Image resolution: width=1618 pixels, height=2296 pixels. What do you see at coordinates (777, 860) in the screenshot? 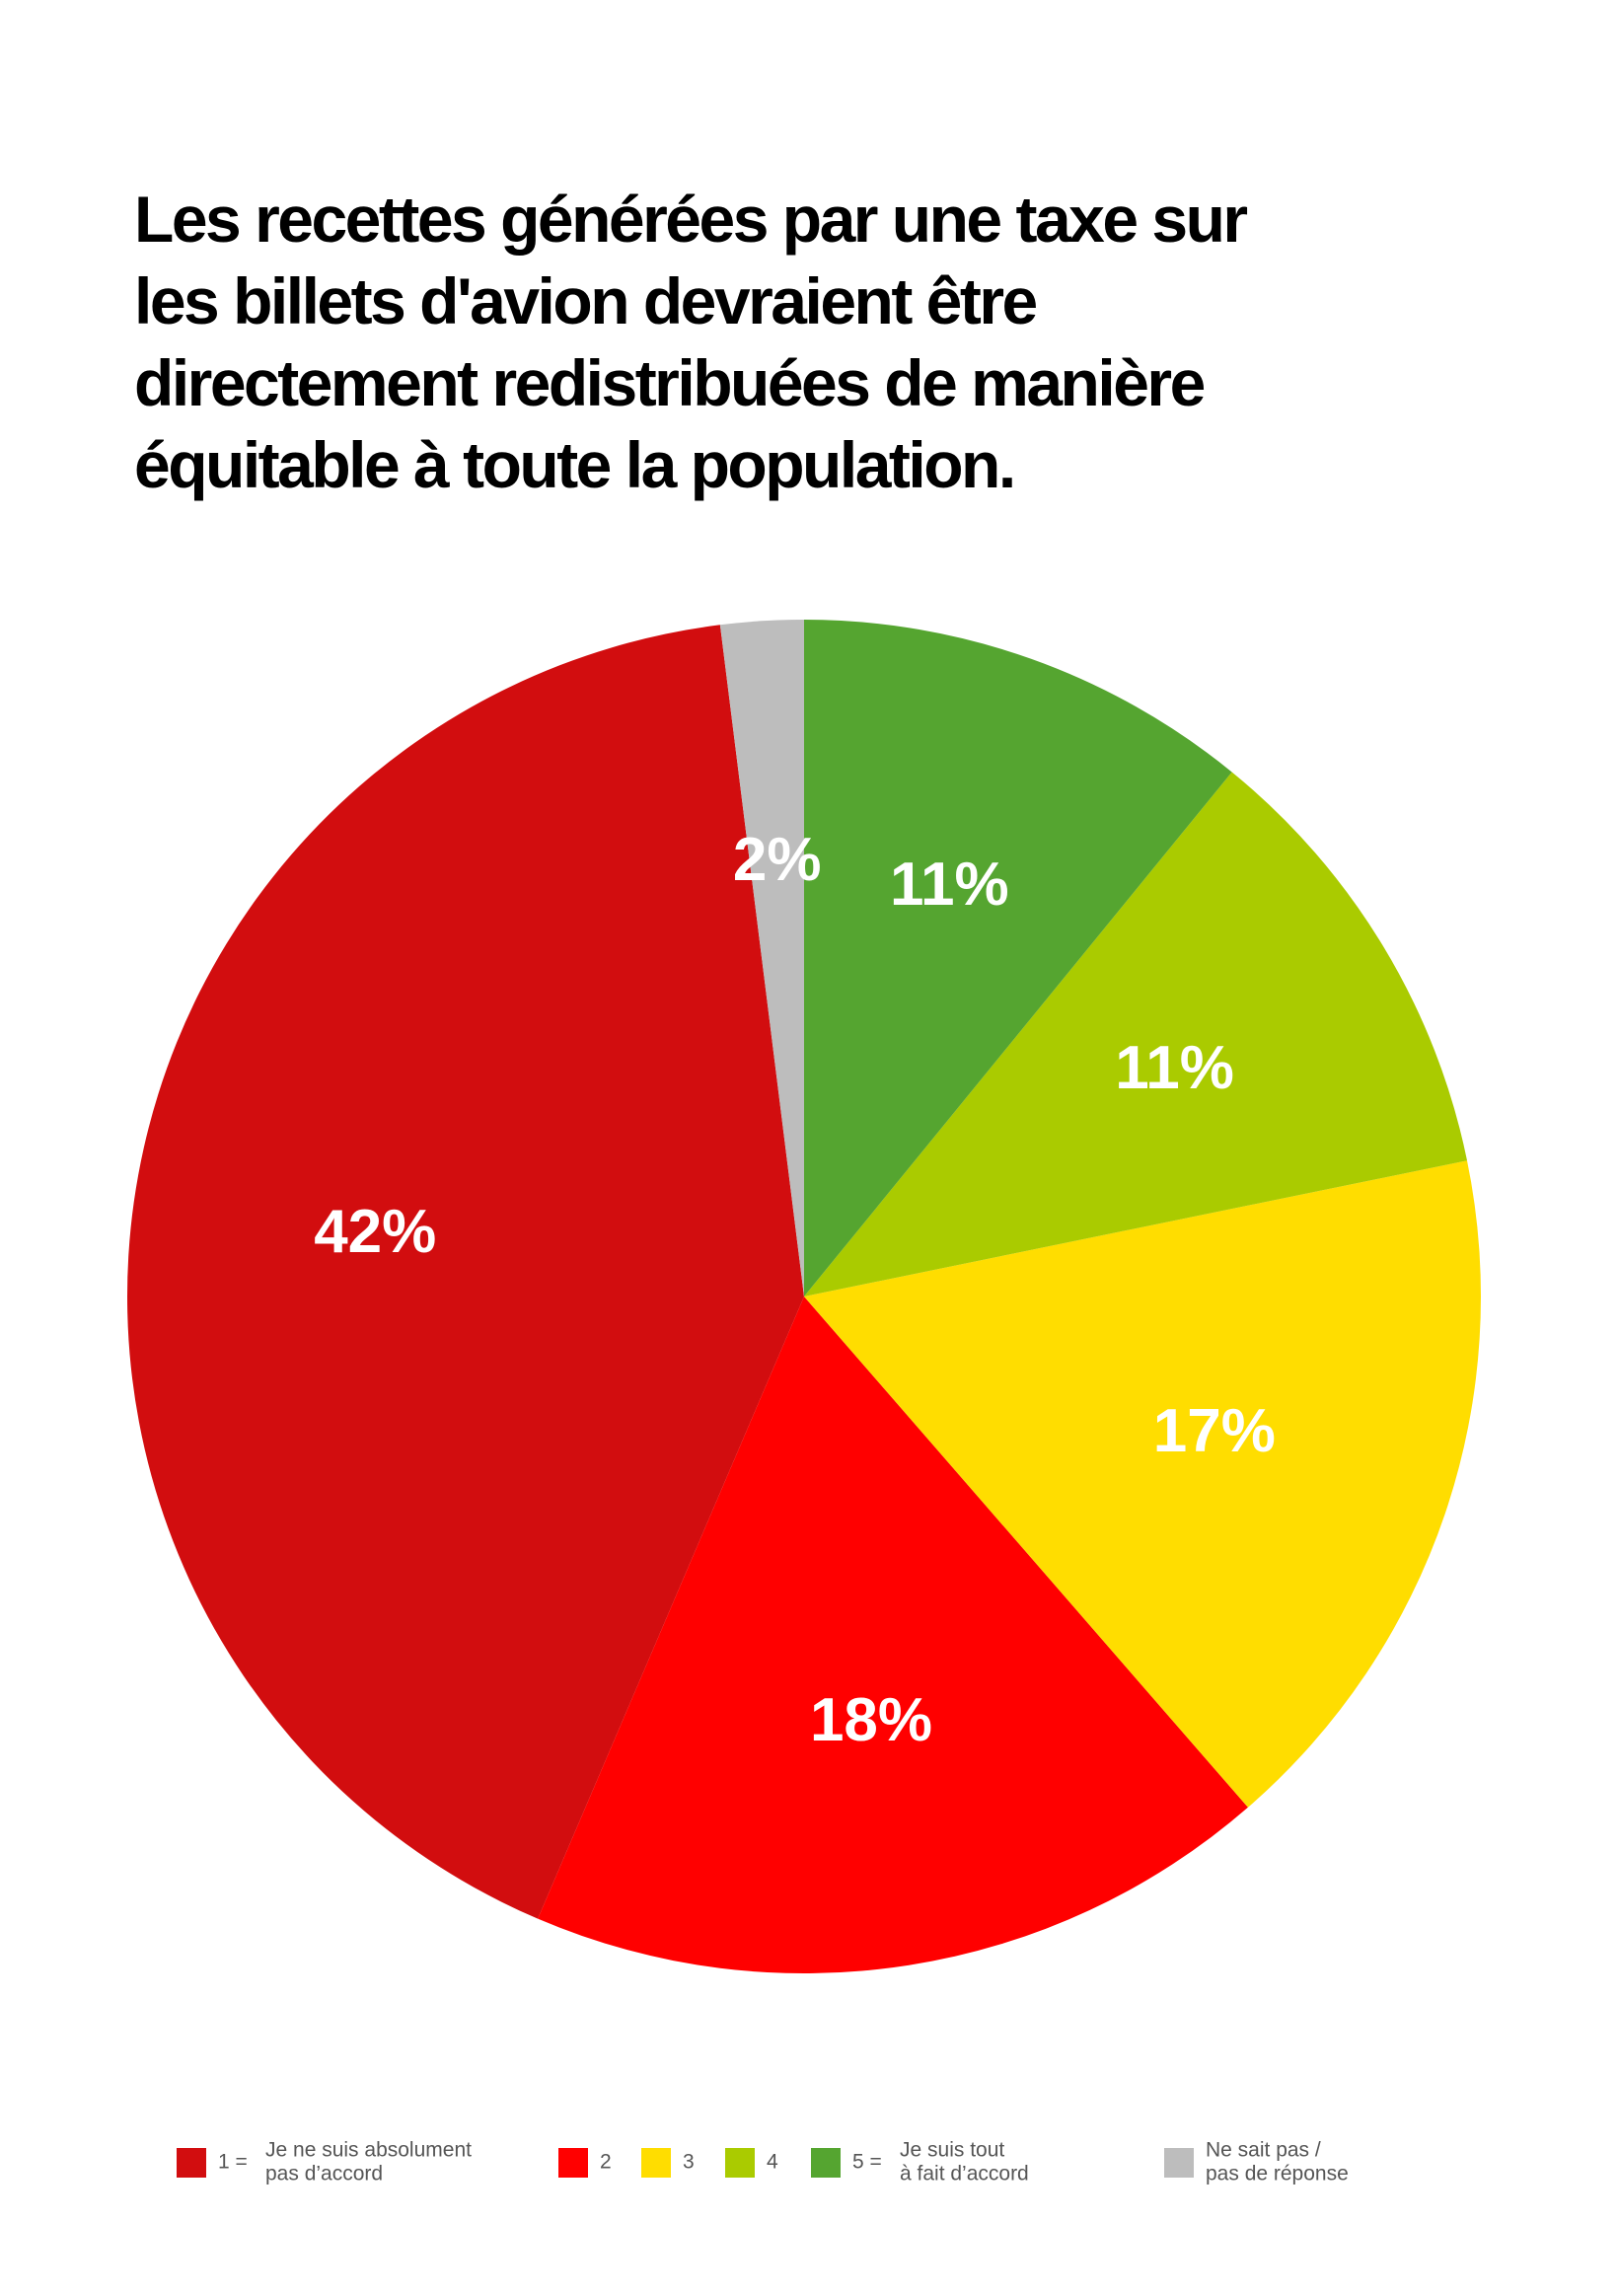
I see `value-label: 2%` at bounding box center [777, 860].